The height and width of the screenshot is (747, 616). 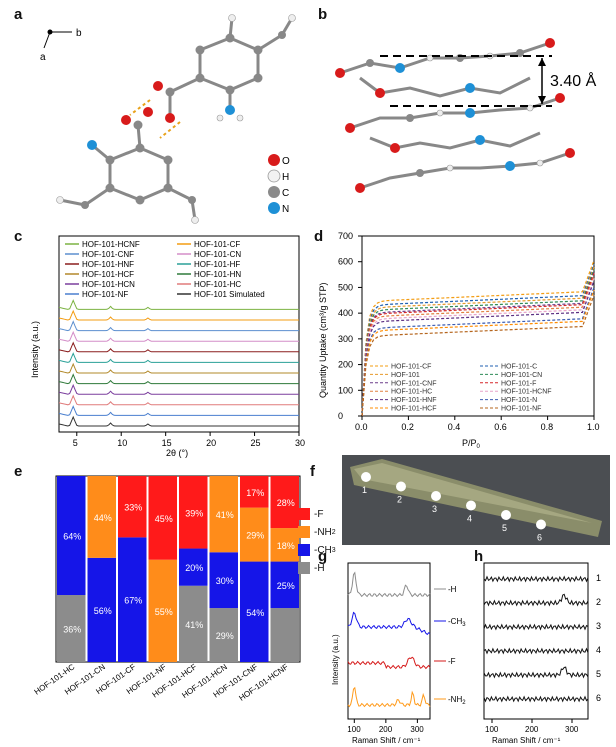 I want to click on composition-legend-item: -CH 3, so click(x=323, y=550).